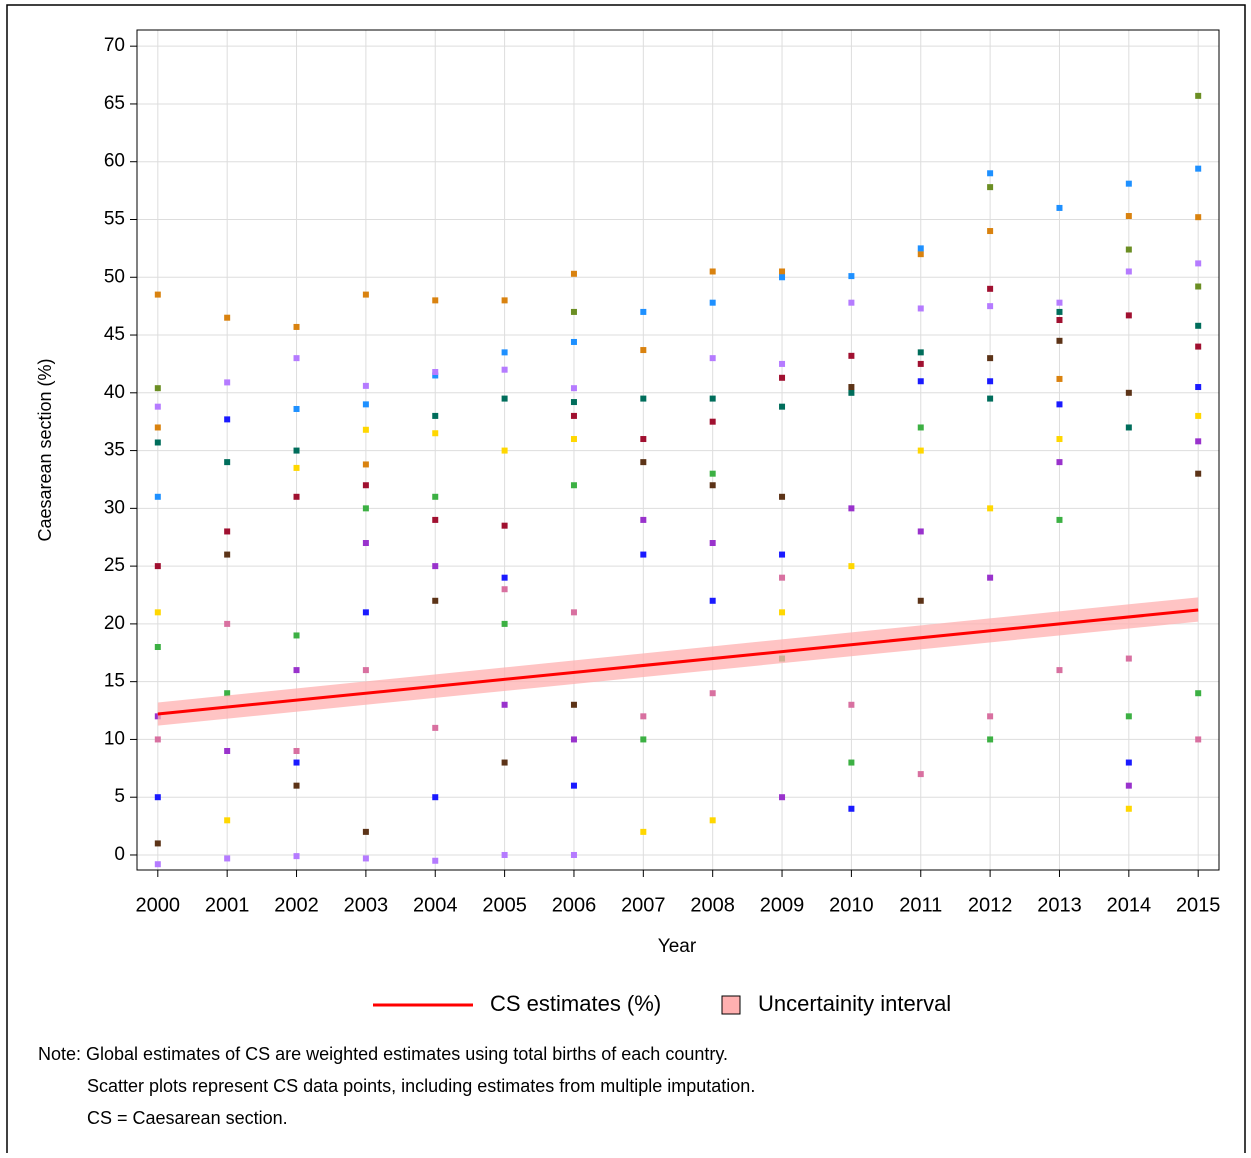  What do you see at coordinates (119, 796) in the screenshot?
I see `y-tick-label: 5` at bounding box center [119, 796].